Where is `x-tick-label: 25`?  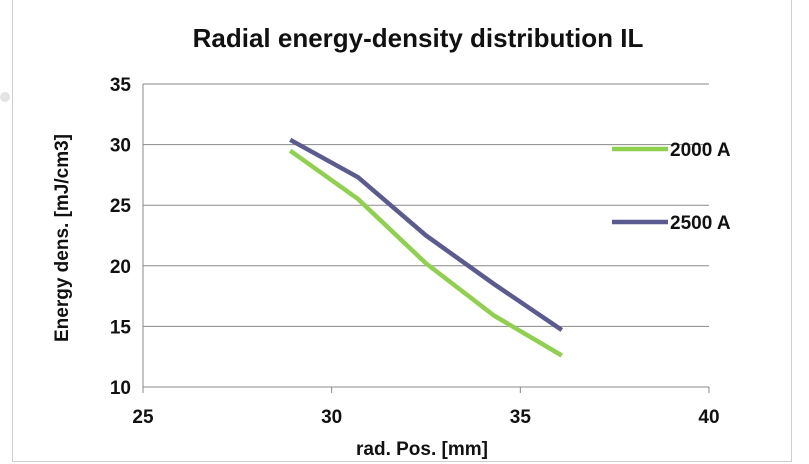
x-tick-label: 25 is located at coordinates (143, 417).